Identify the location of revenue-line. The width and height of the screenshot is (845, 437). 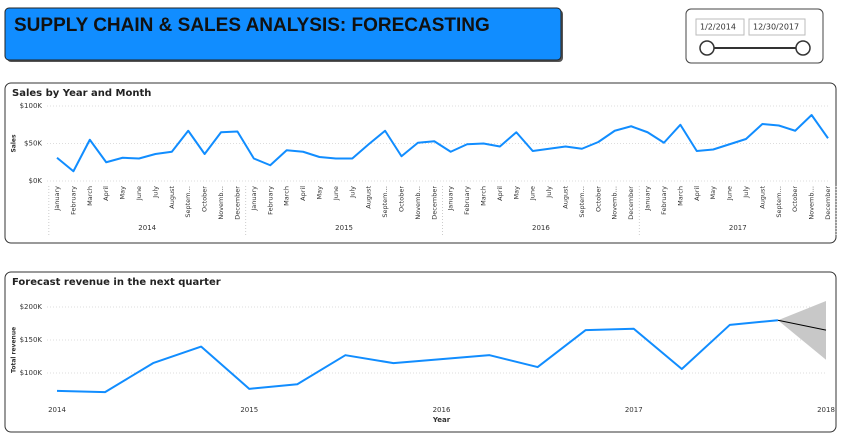
(417, 356).